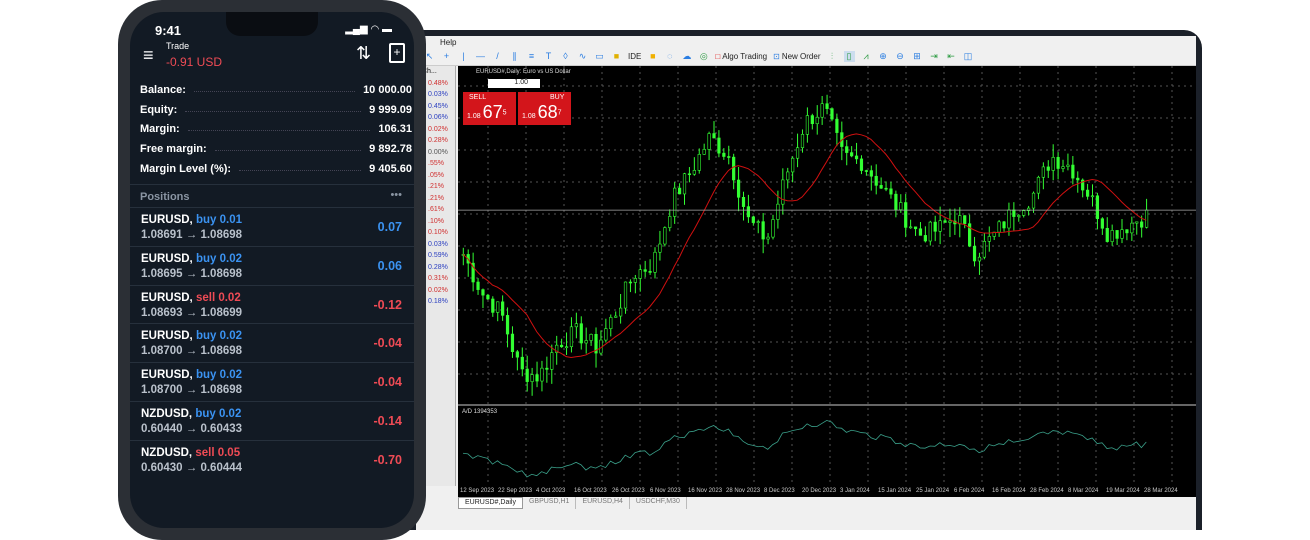 Image resolution: width=1310 pixels, height=540 pixels. Describe the element at coordinates (389, 227) in the screenshot. I see `position-profit: 0.07` at that location.